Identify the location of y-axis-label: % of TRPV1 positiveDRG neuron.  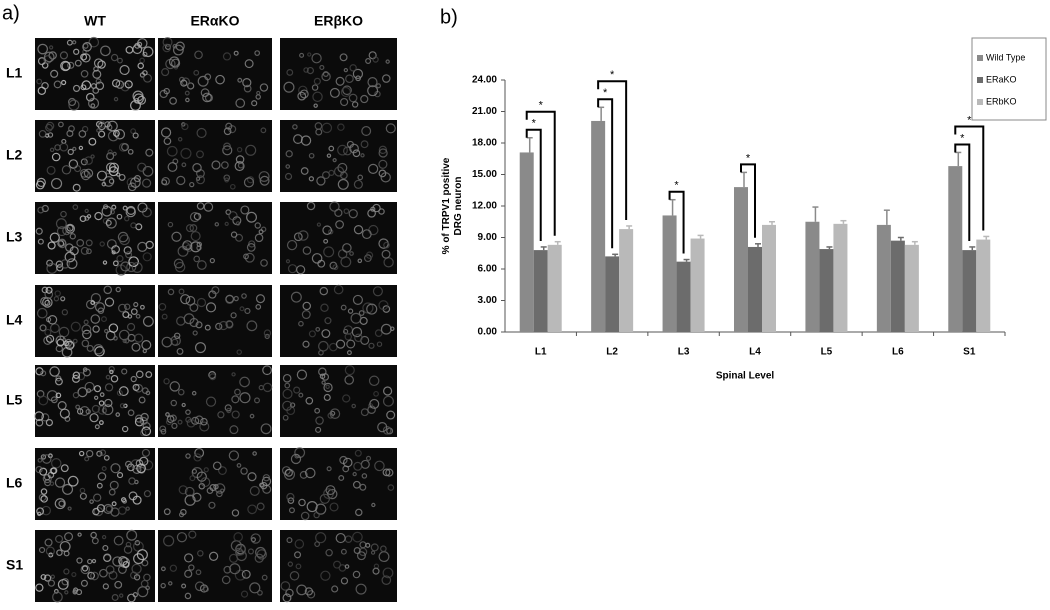
(452, 205).